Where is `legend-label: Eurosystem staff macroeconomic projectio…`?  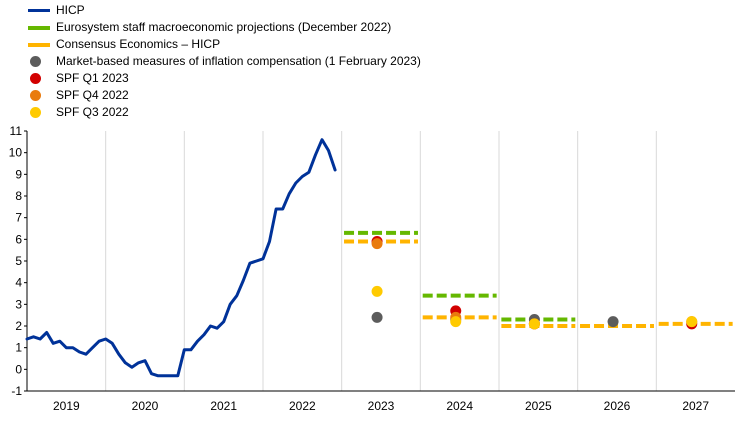
legend-label: Eurosystem staff macroeconomic projectio… is located at coordinates (224, 27).